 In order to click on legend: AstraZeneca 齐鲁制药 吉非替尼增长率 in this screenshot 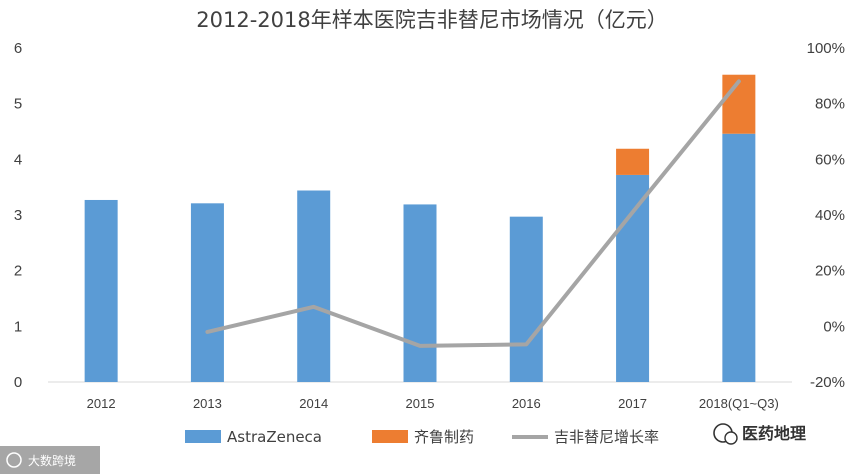, I will do `click(422, 437)`.